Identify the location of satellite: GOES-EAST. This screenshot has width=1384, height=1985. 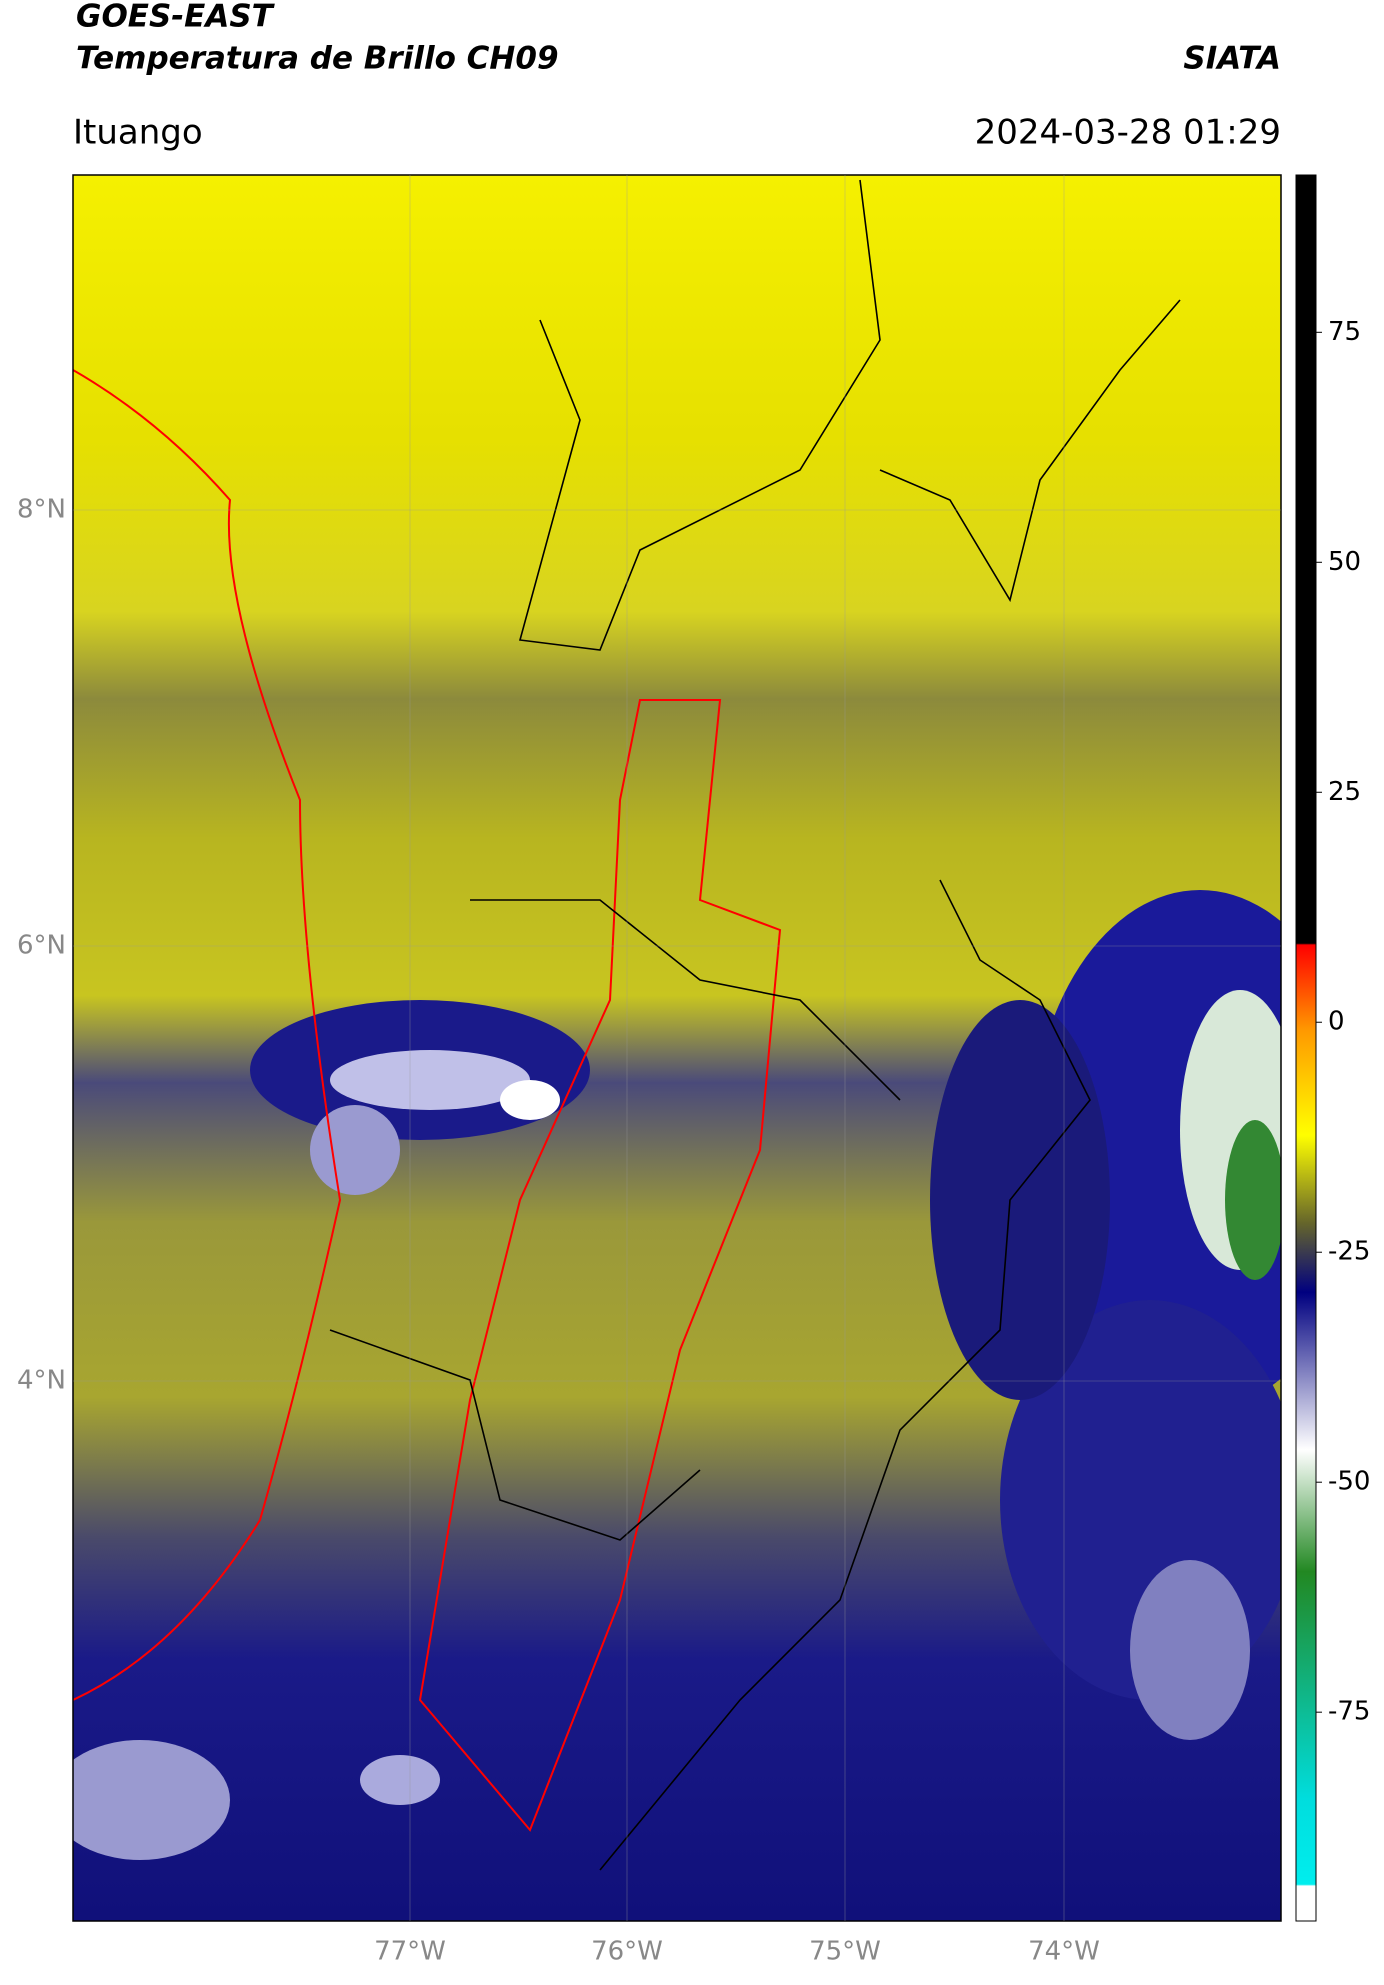
(176, 17).